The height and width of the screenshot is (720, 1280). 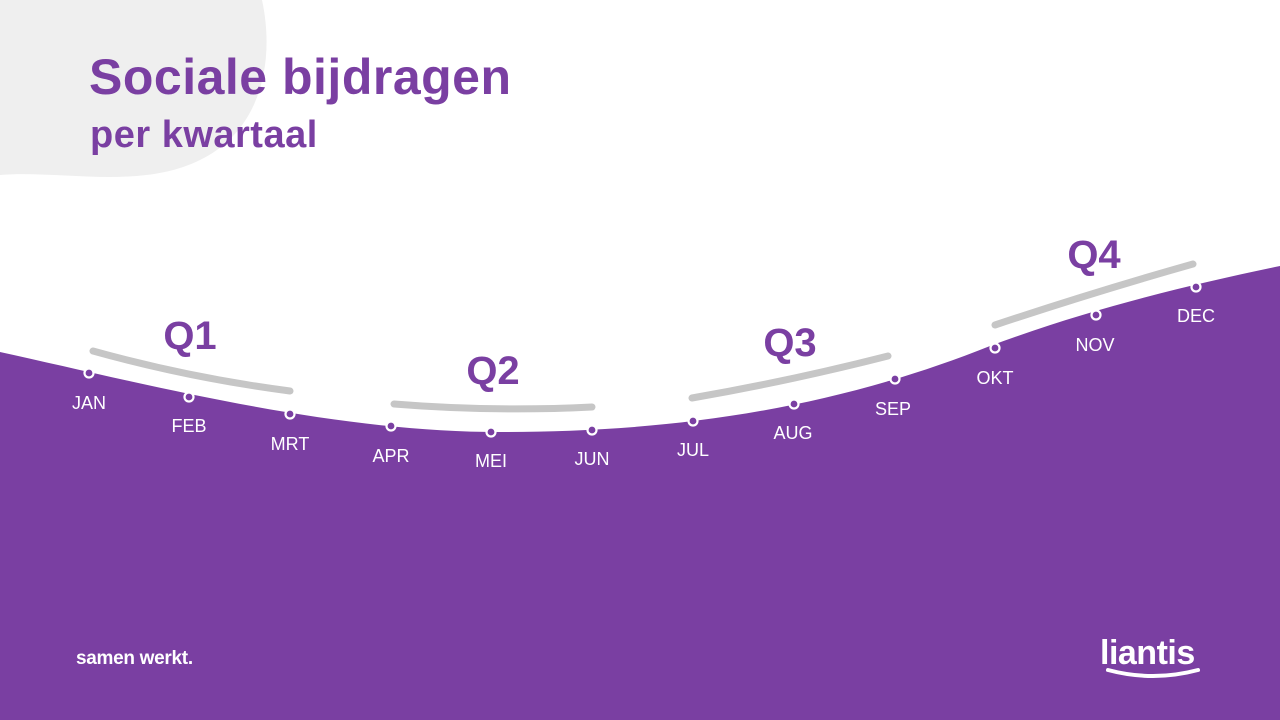 What do you see at coordinates (790, 377) in the screenshot?
I see `quarter-bracket-q3` at bounding box center [790, 377].